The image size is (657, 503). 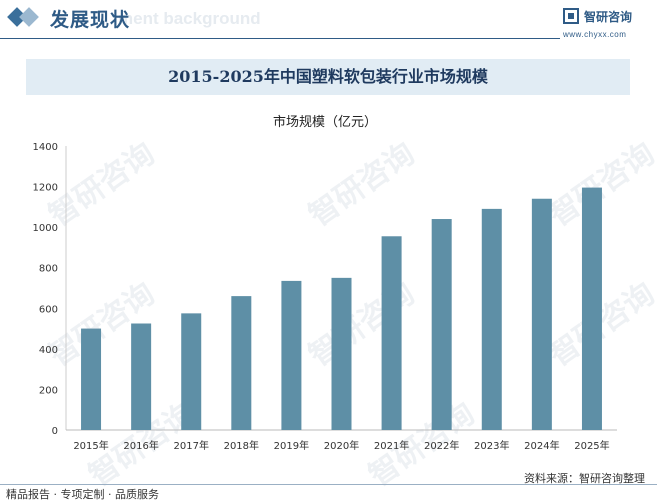 I want to click on x-tick-label: 2024年, so click(x=541, y=445).